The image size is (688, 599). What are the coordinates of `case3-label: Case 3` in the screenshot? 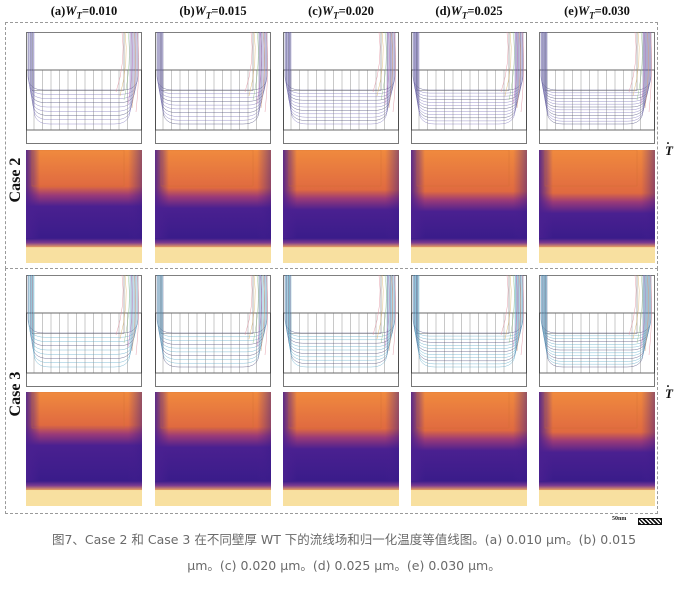 It's located at (15, 394).